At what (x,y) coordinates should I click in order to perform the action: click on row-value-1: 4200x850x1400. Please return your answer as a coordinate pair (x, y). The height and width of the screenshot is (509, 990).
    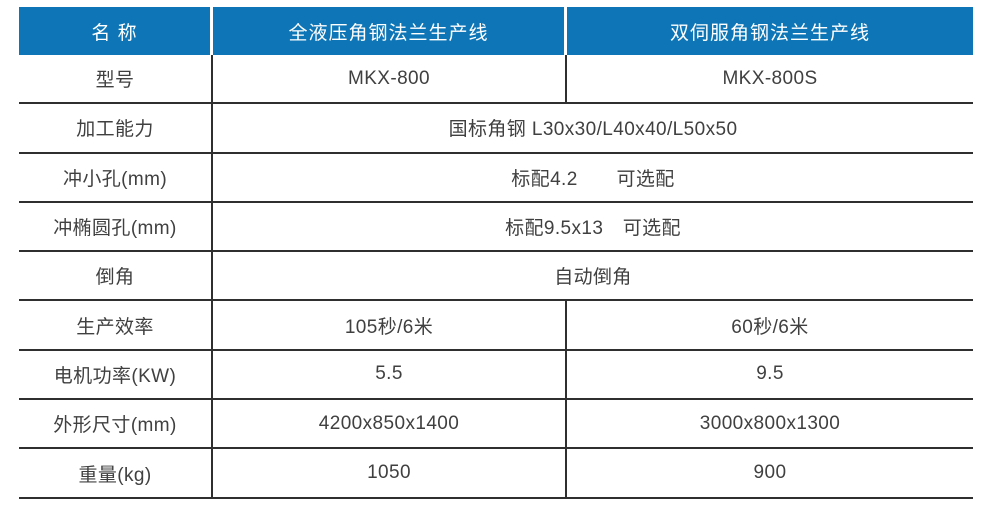
    Looking at the image, I should click on (390, 424).